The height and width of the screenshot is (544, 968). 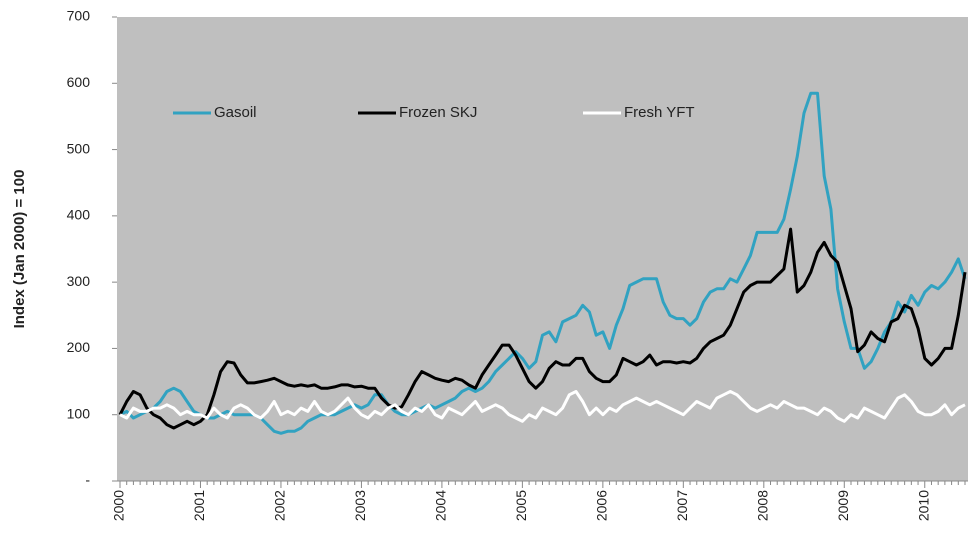 What do you see at coordinates (923, 505) in the screenshot?
I see `x-tick-label: 2010` at bounding box center [923, 505].